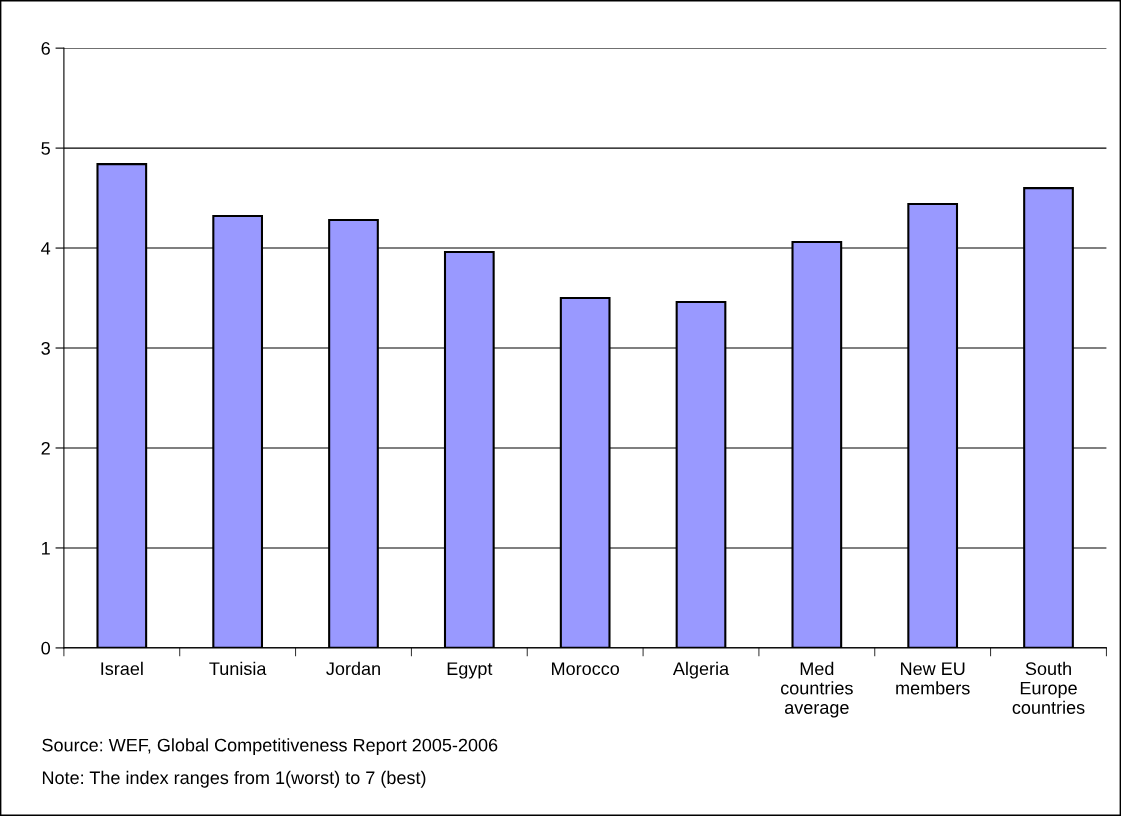 Image resolution: width=1121 pixels, height=816 pixels. What do you see at coordinates (353, 668) in the screenshot?
I see `x-tick-label: Jordan` at bounding box center [353, 668].